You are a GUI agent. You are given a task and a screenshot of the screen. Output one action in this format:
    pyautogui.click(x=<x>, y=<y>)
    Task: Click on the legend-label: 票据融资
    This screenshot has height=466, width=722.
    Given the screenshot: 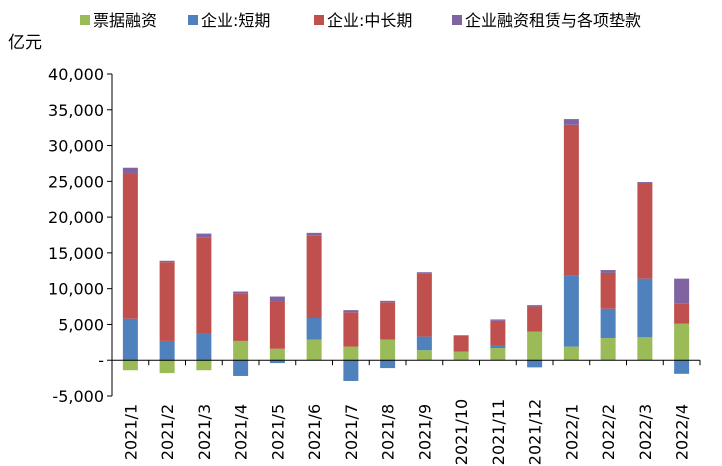 What is the action you would take?
    pyautogui.click(x=125, y=20)
    